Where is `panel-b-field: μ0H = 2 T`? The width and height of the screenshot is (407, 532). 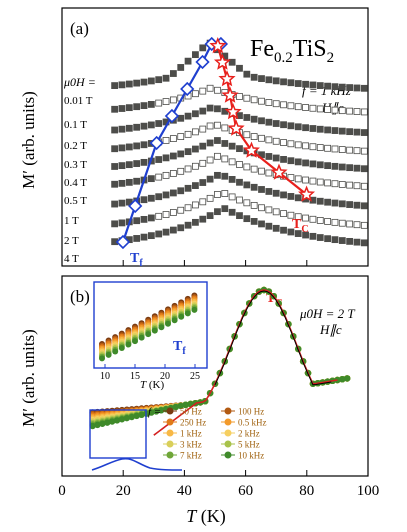
panel-b-field: μ0H = 2 T is located at coordinates (327, 313).